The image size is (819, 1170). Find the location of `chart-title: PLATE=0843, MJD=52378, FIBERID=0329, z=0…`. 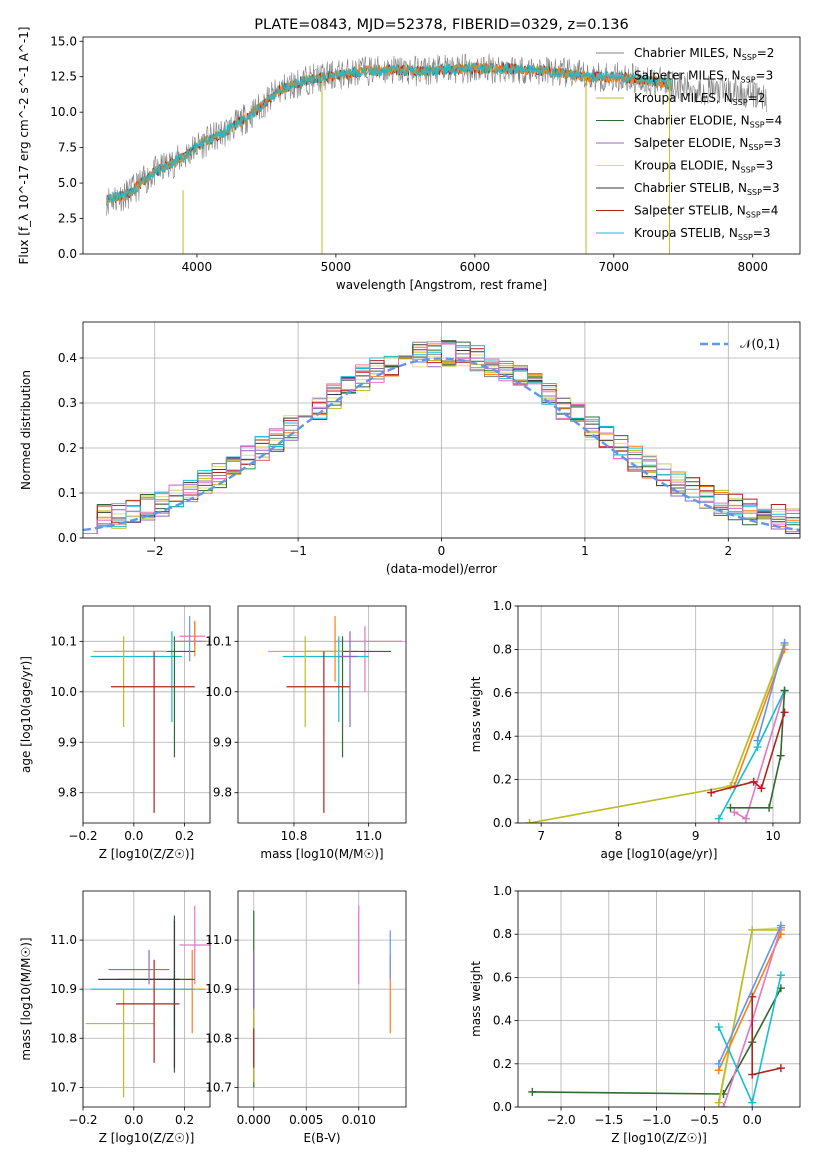

chart-title: PLATE=0843, MJD=52378, FIBERID=0329, z=0… is located at coordinates (441, 25).